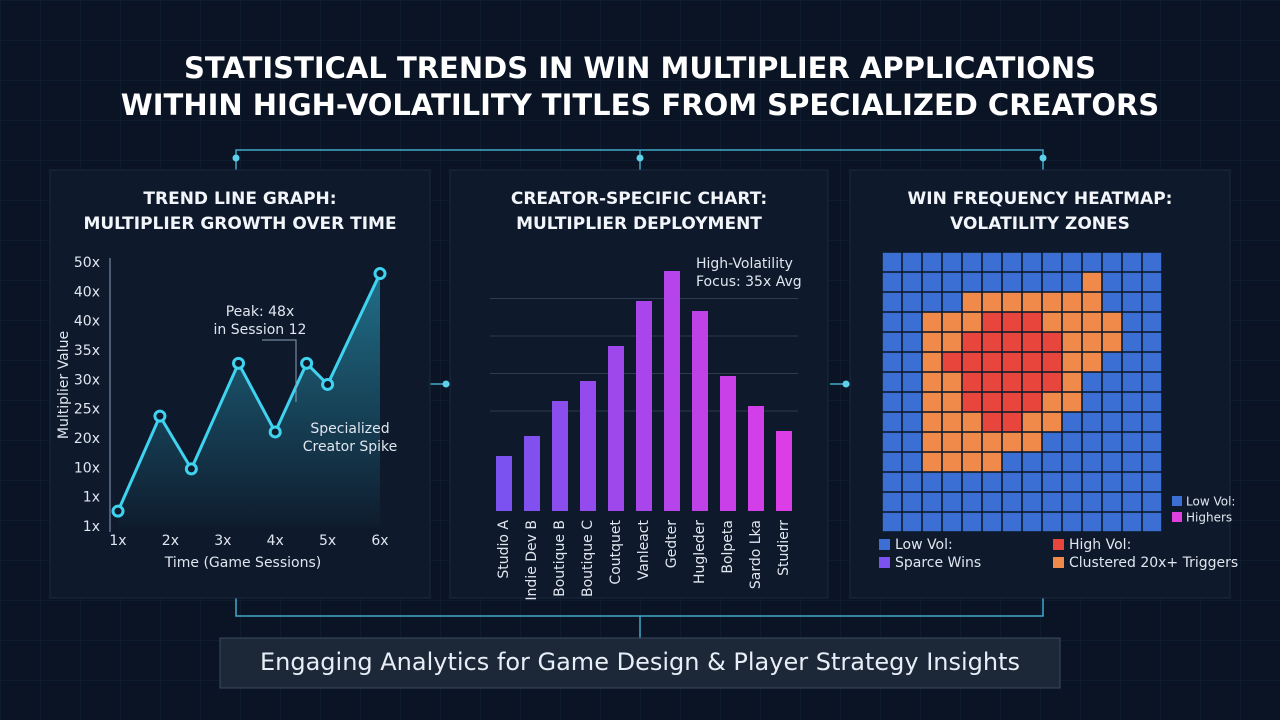 The image size is (1280, 720). What do you see at coordinates (749, 282) in the screenshot?
I see `annotation: Focus: 35x Avg` at bounding box center [749, 282].